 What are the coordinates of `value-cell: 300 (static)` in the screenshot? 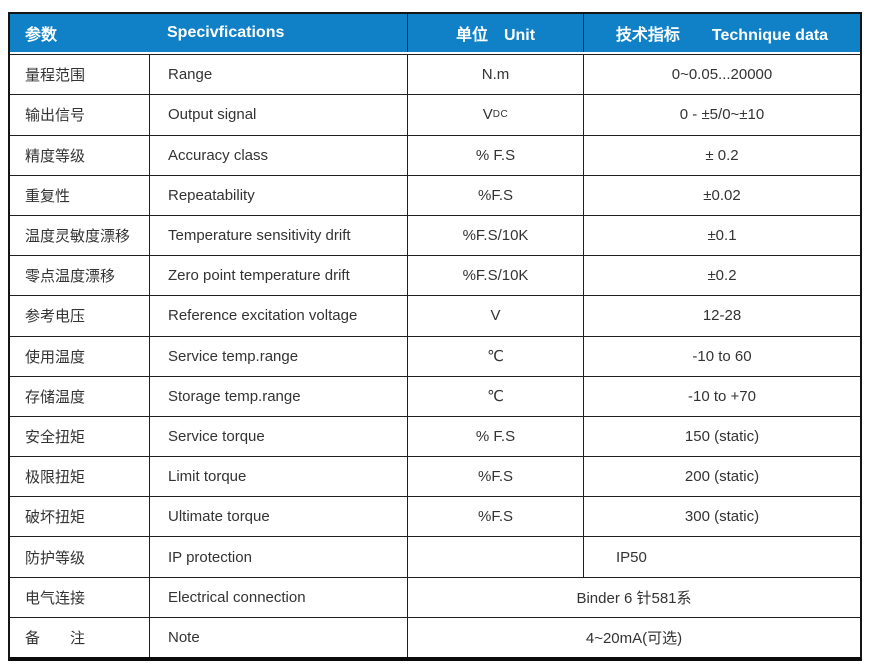 It's located at (721, 516).